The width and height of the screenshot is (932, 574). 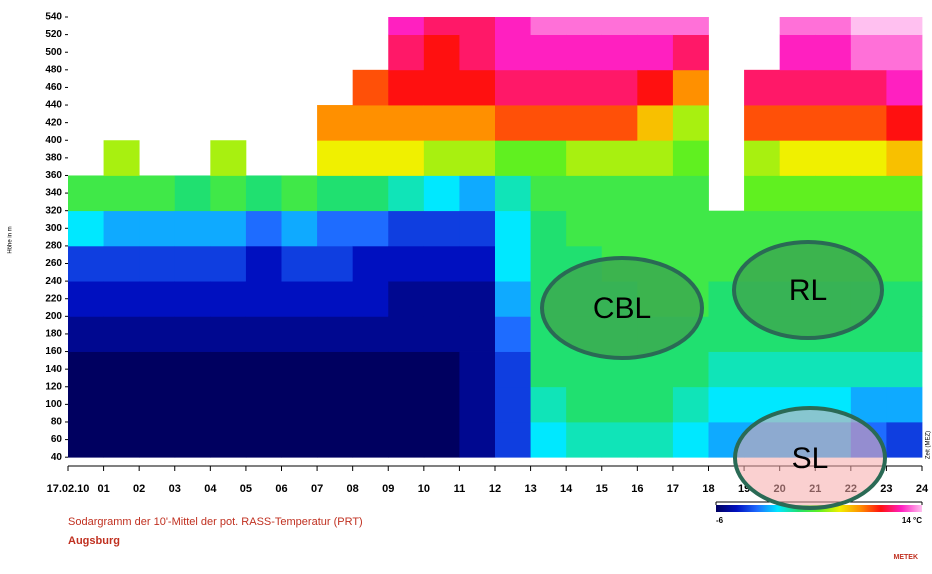 What do you see at coordinates (57, 457) in the screenshot?
I see `y-tick-label: 40` at bounding box center [57, 457].